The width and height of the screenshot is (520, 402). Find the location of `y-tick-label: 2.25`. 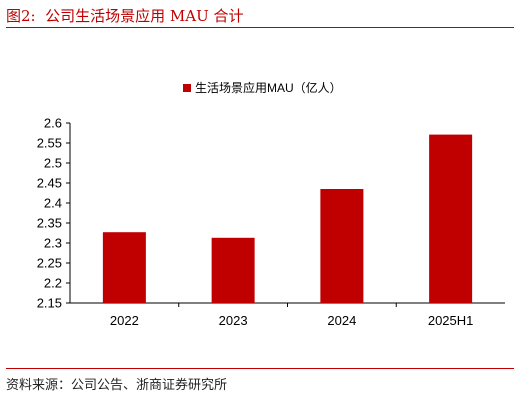

y-tick-label: 2.25 is located at coordinates (49, 263).